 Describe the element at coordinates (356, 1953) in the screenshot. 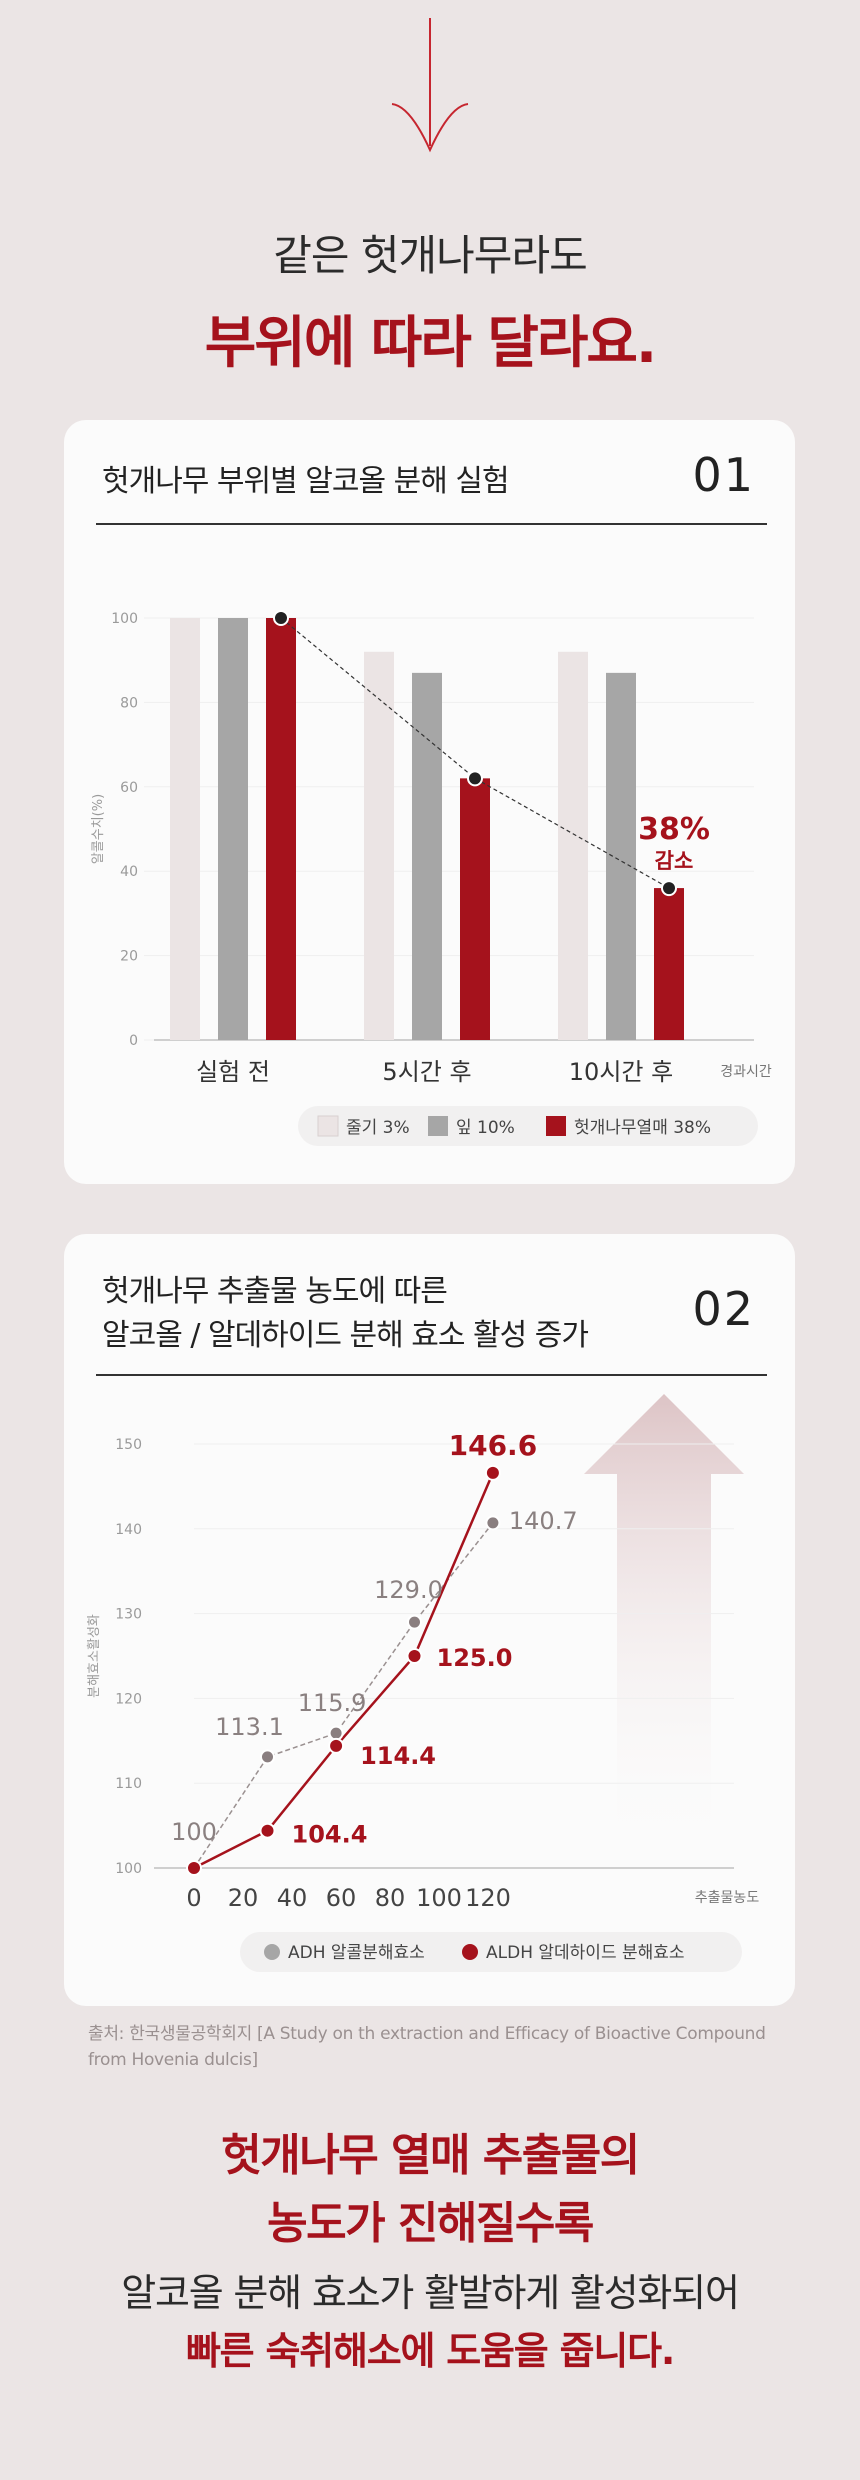

I see `legend-label: ADH 알콜분해효소` at that location.